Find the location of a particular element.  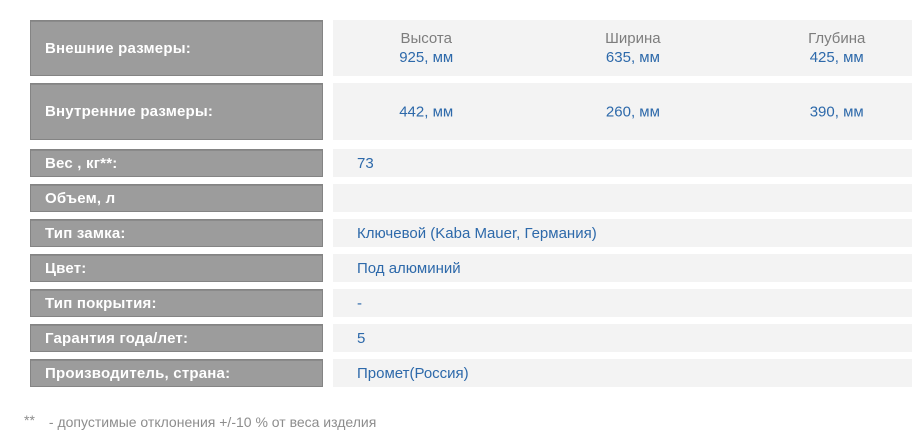

row-warranty: Гарантия года/лет: 5 is located at coordinates (471, 338).